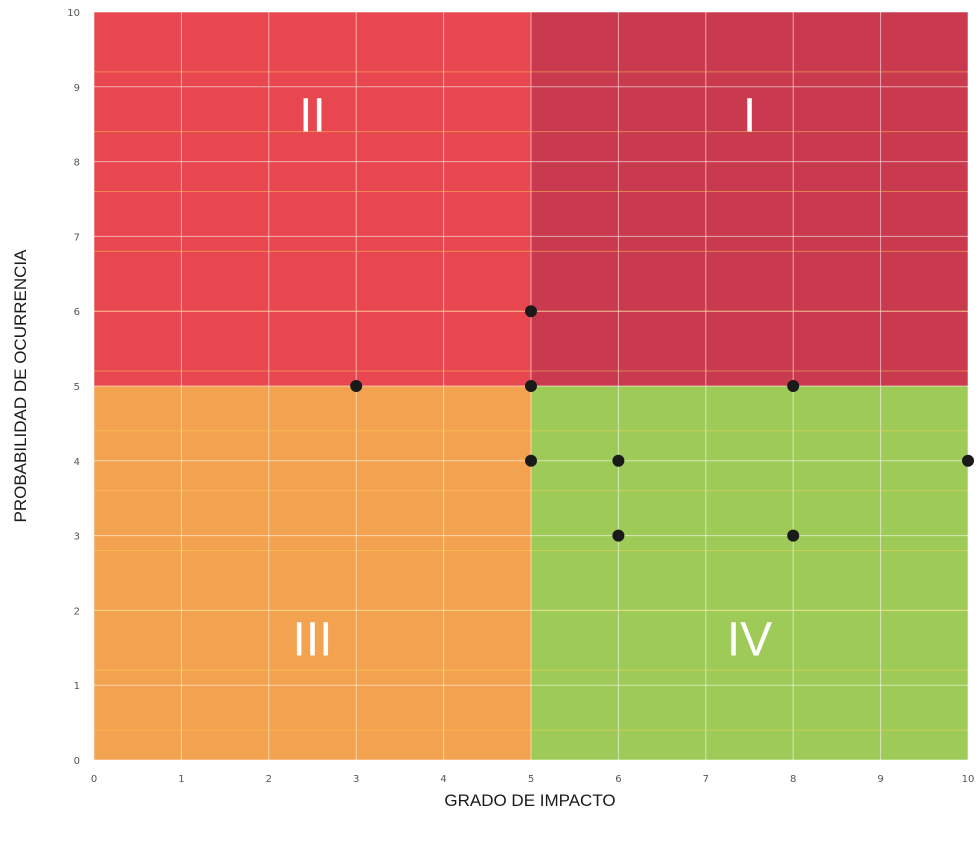  I want to click on x-tick-label: 3, so click(356, 779).